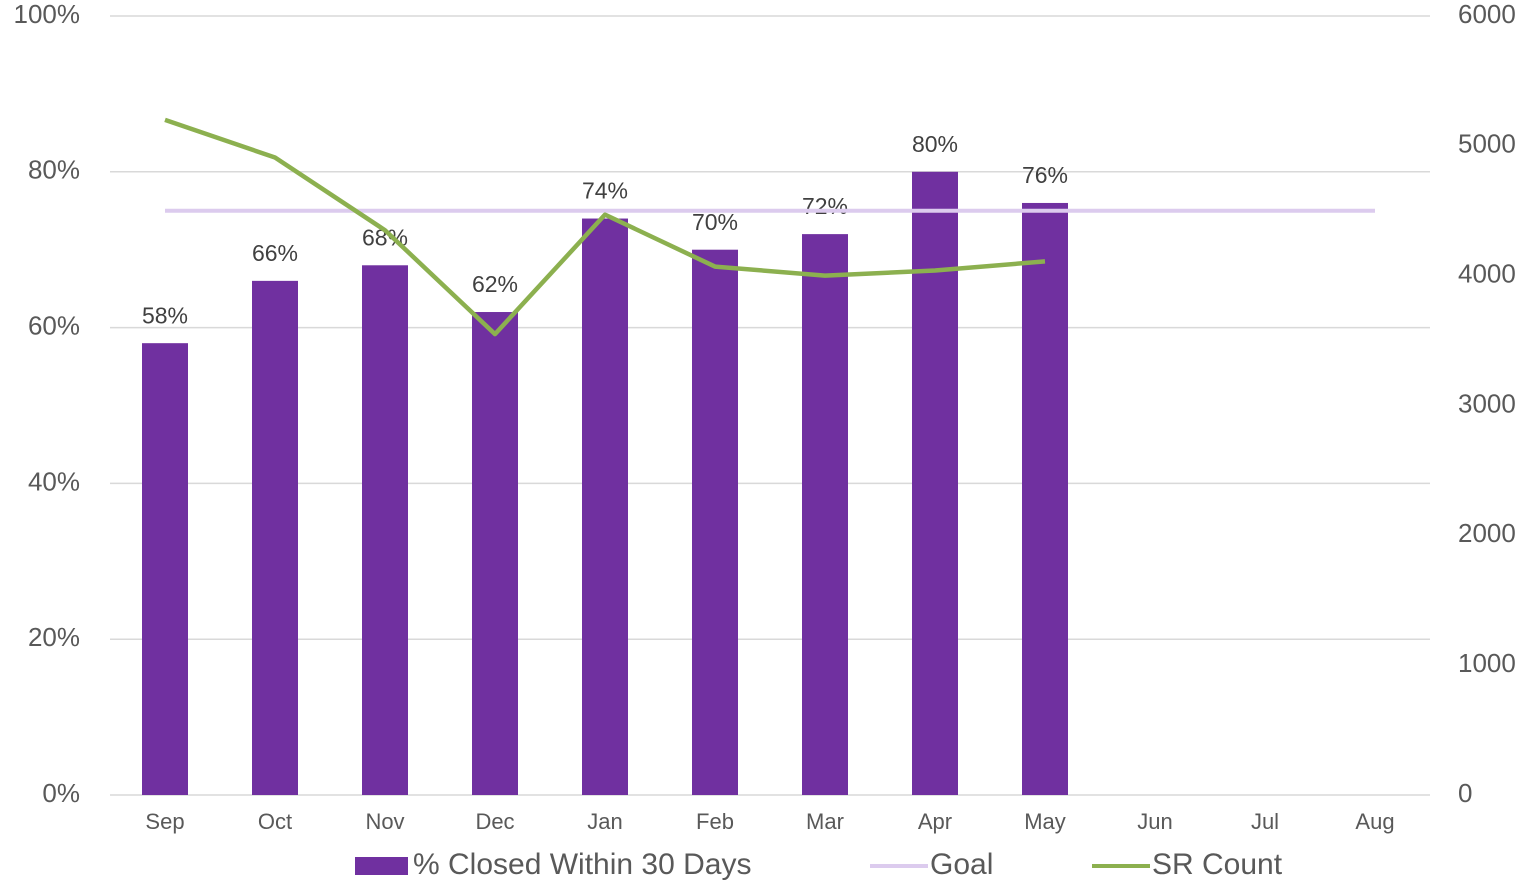 The height and width of the screenshot is (883, 1529). What do you see at coordinates (1265, 821) in the screenshot?
I see `x-tick-label: Jul` at bounding box center [1265, 821].